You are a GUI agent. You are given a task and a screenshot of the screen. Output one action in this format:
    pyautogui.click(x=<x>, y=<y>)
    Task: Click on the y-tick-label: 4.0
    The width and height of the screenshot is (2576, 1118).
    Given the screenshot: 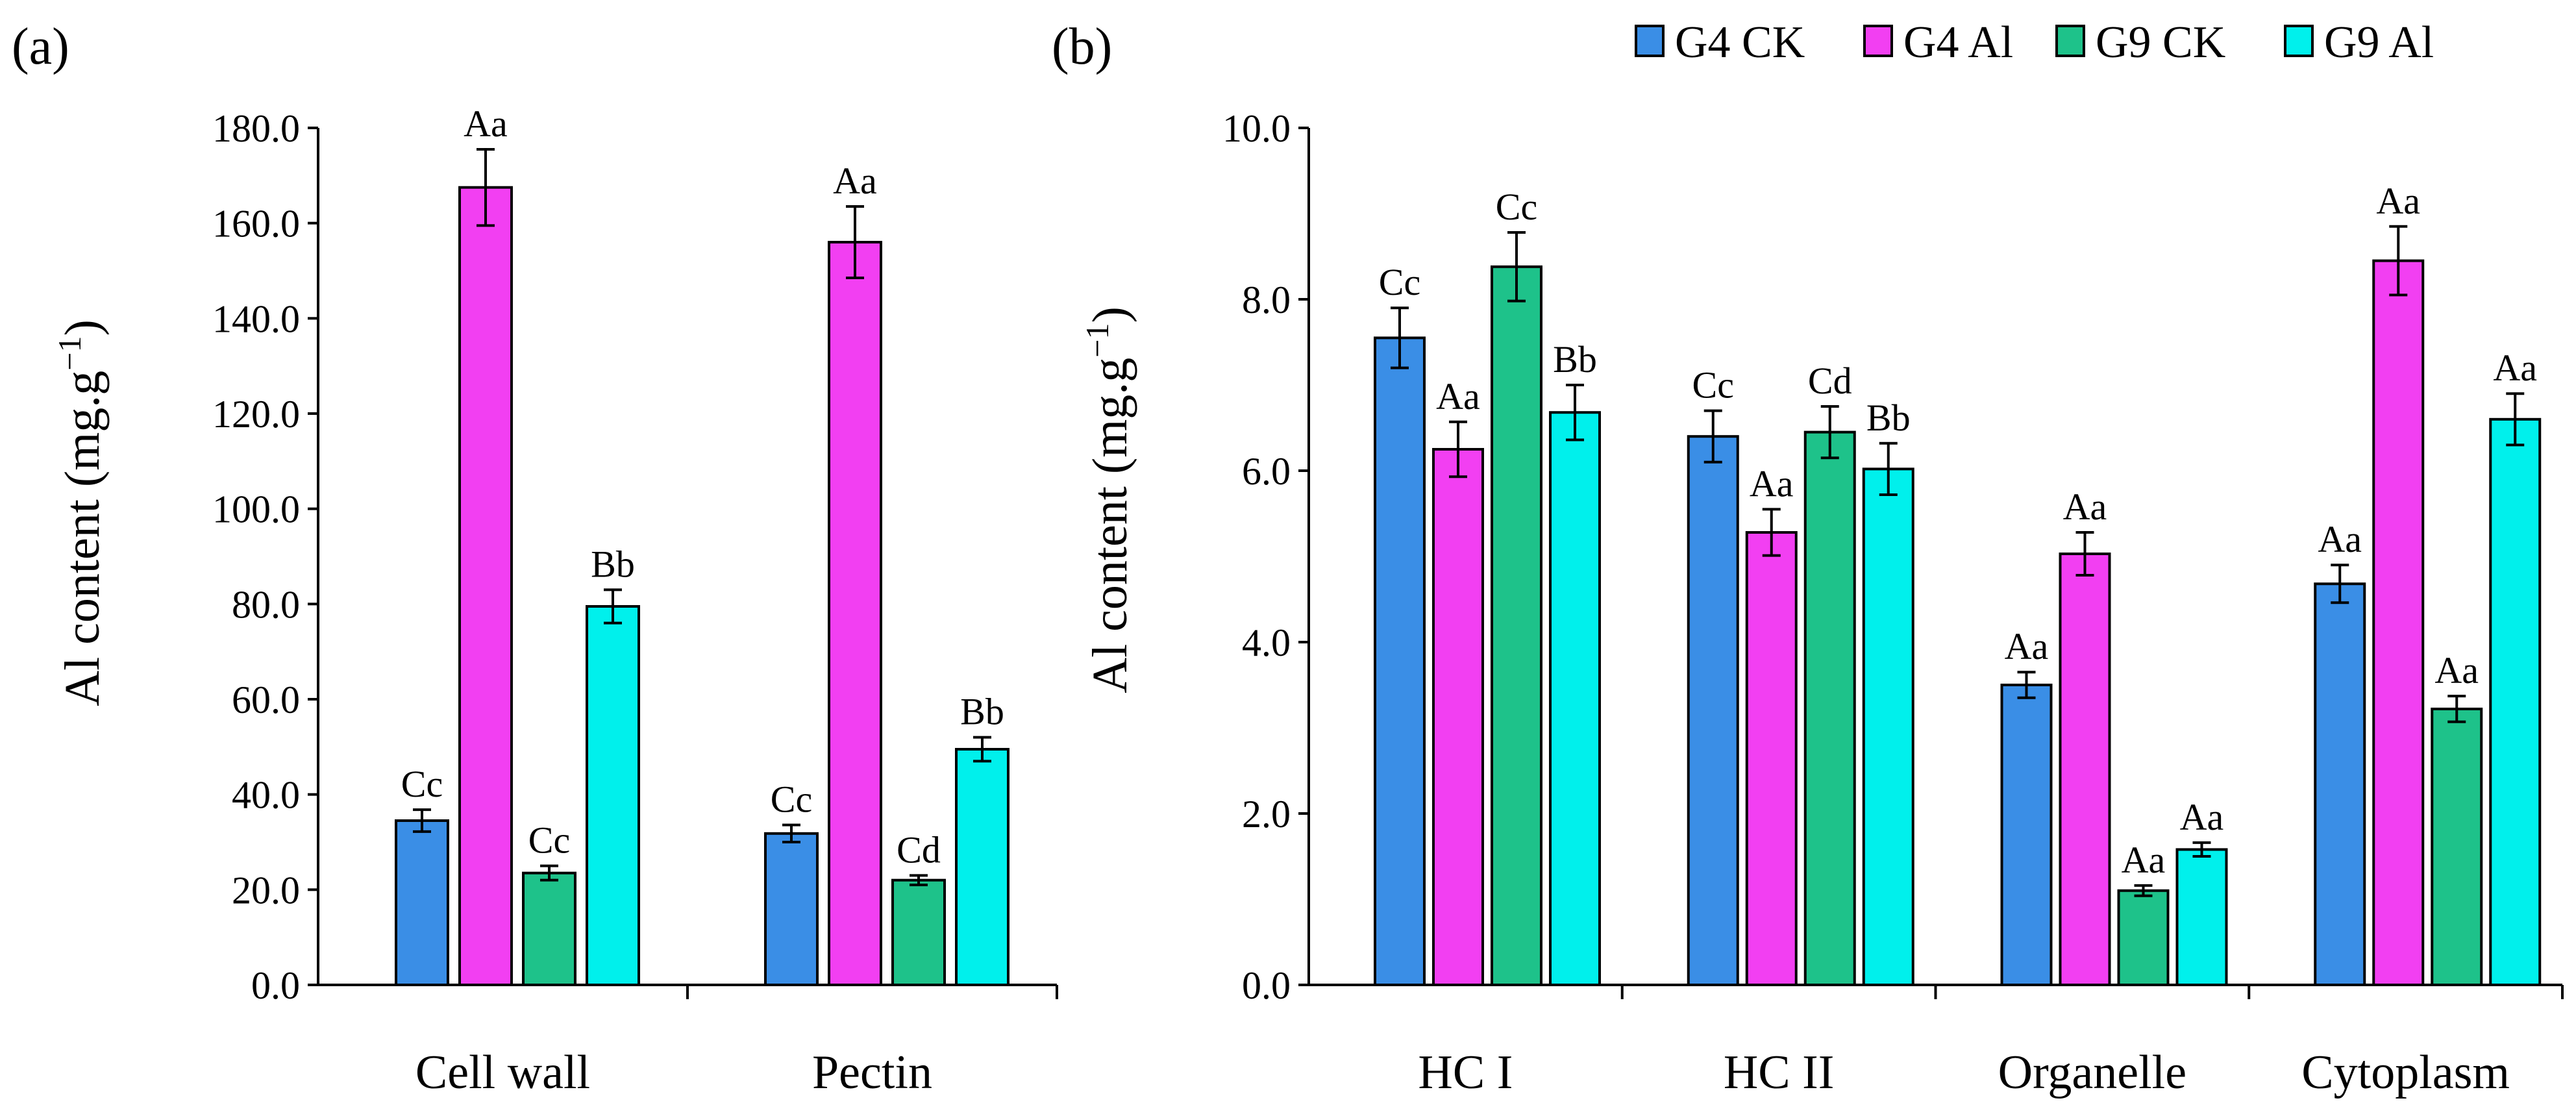 What is the action you would take?
    pyautogui.click(x=1266, y=642)
    